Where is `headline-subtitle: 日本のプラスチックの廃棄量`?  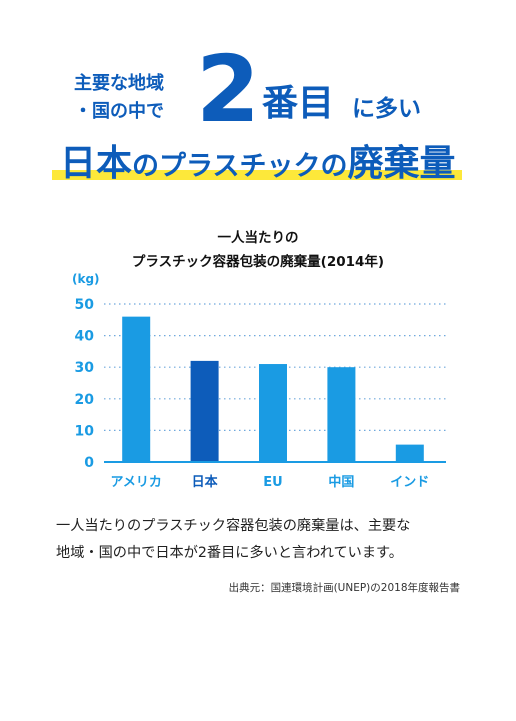 headline-subtitle: 日本のプラスチックの廃棄量 is located at coordinates (258, 160).